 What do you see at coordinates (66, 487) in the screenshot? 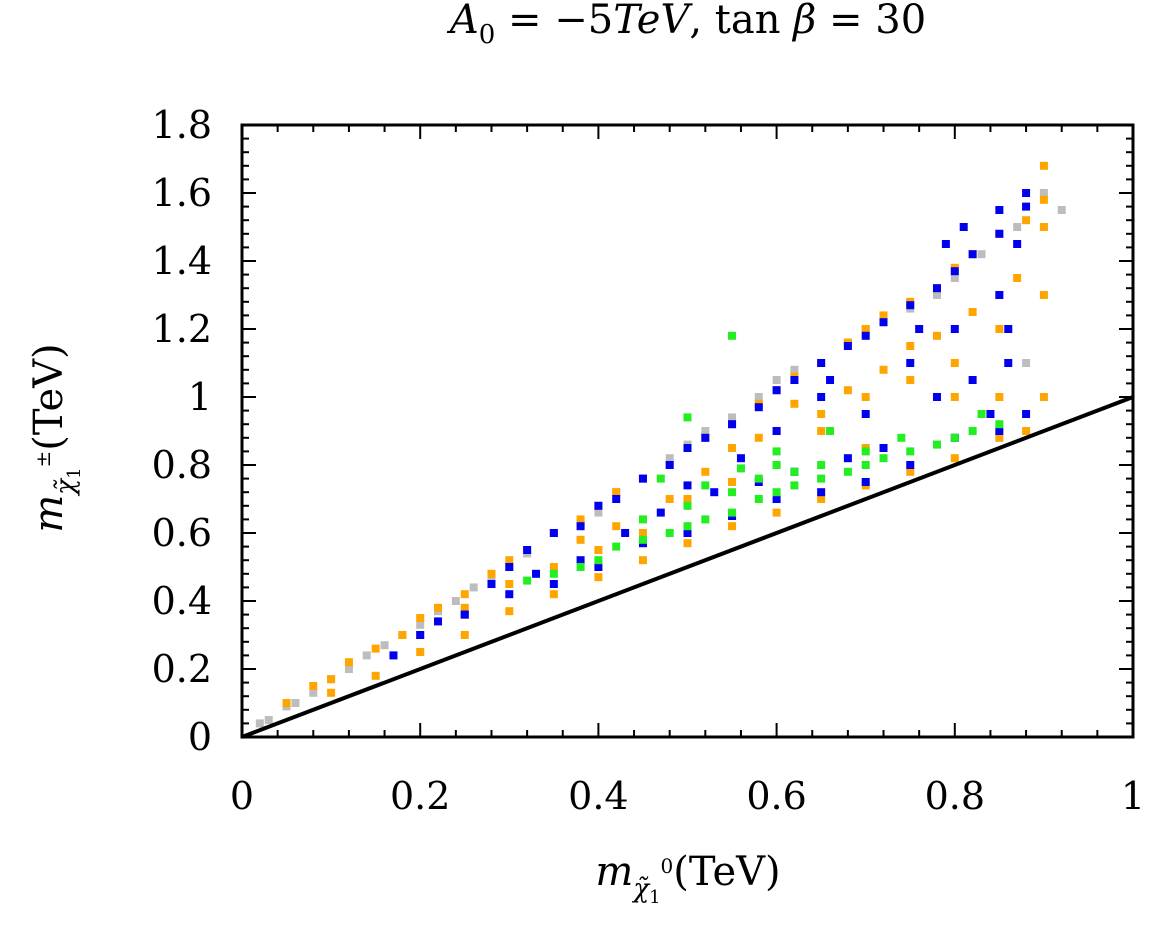
I see `y-label-sub: χ̃` at bounding box center [66, 487].